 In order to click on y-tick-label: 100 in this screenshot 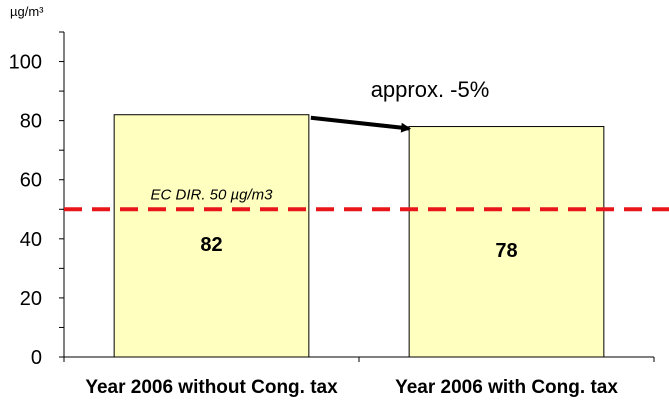, I will do `click(25, 63)`.